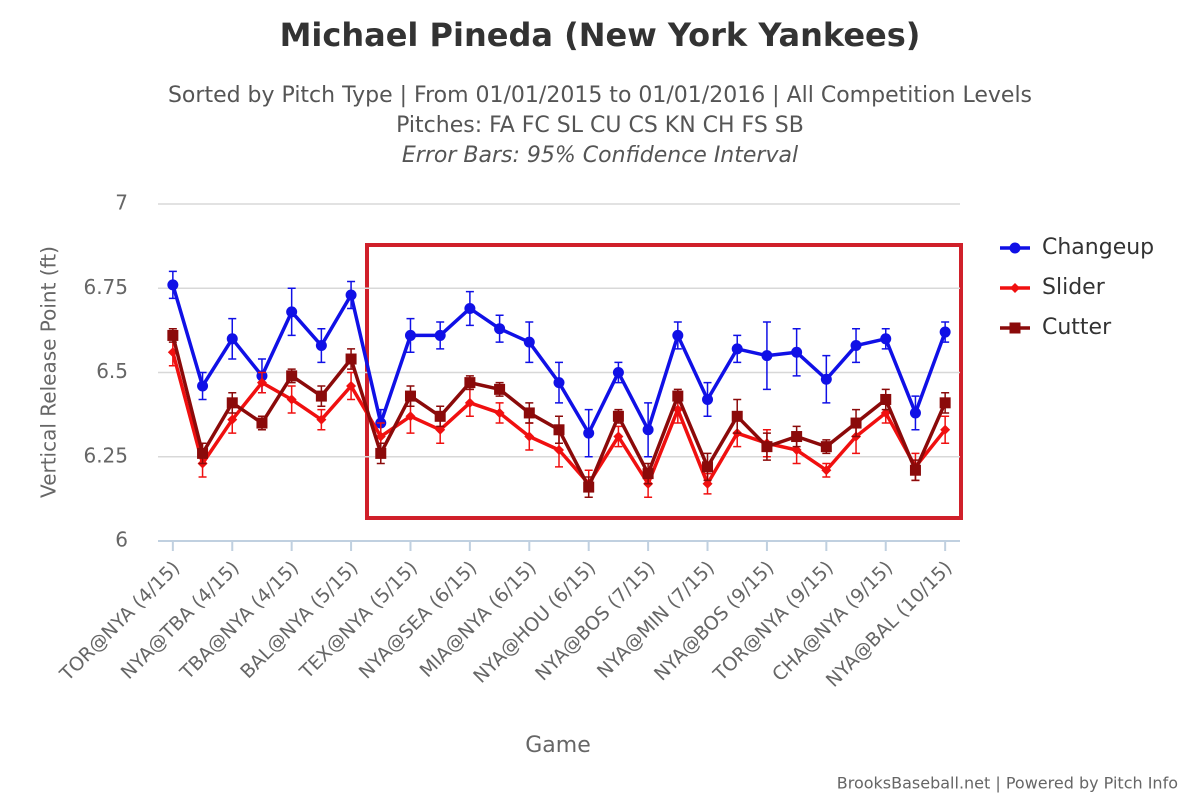  What do you see at coordinates (600, 155) in the screenshot?
I see `subtitle: Error Bars: 95% Confidence Interval` at bounding box center [600, 155].